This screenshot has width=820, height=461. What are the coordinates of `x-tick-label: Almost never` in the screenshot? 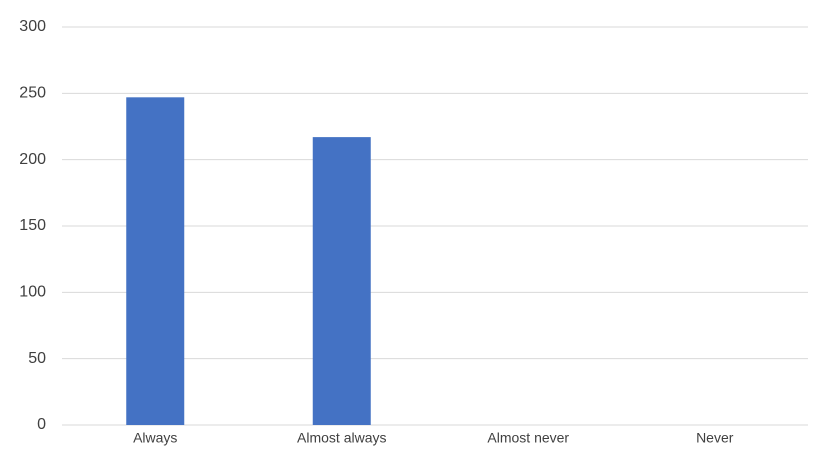 It's located at (528, 438).